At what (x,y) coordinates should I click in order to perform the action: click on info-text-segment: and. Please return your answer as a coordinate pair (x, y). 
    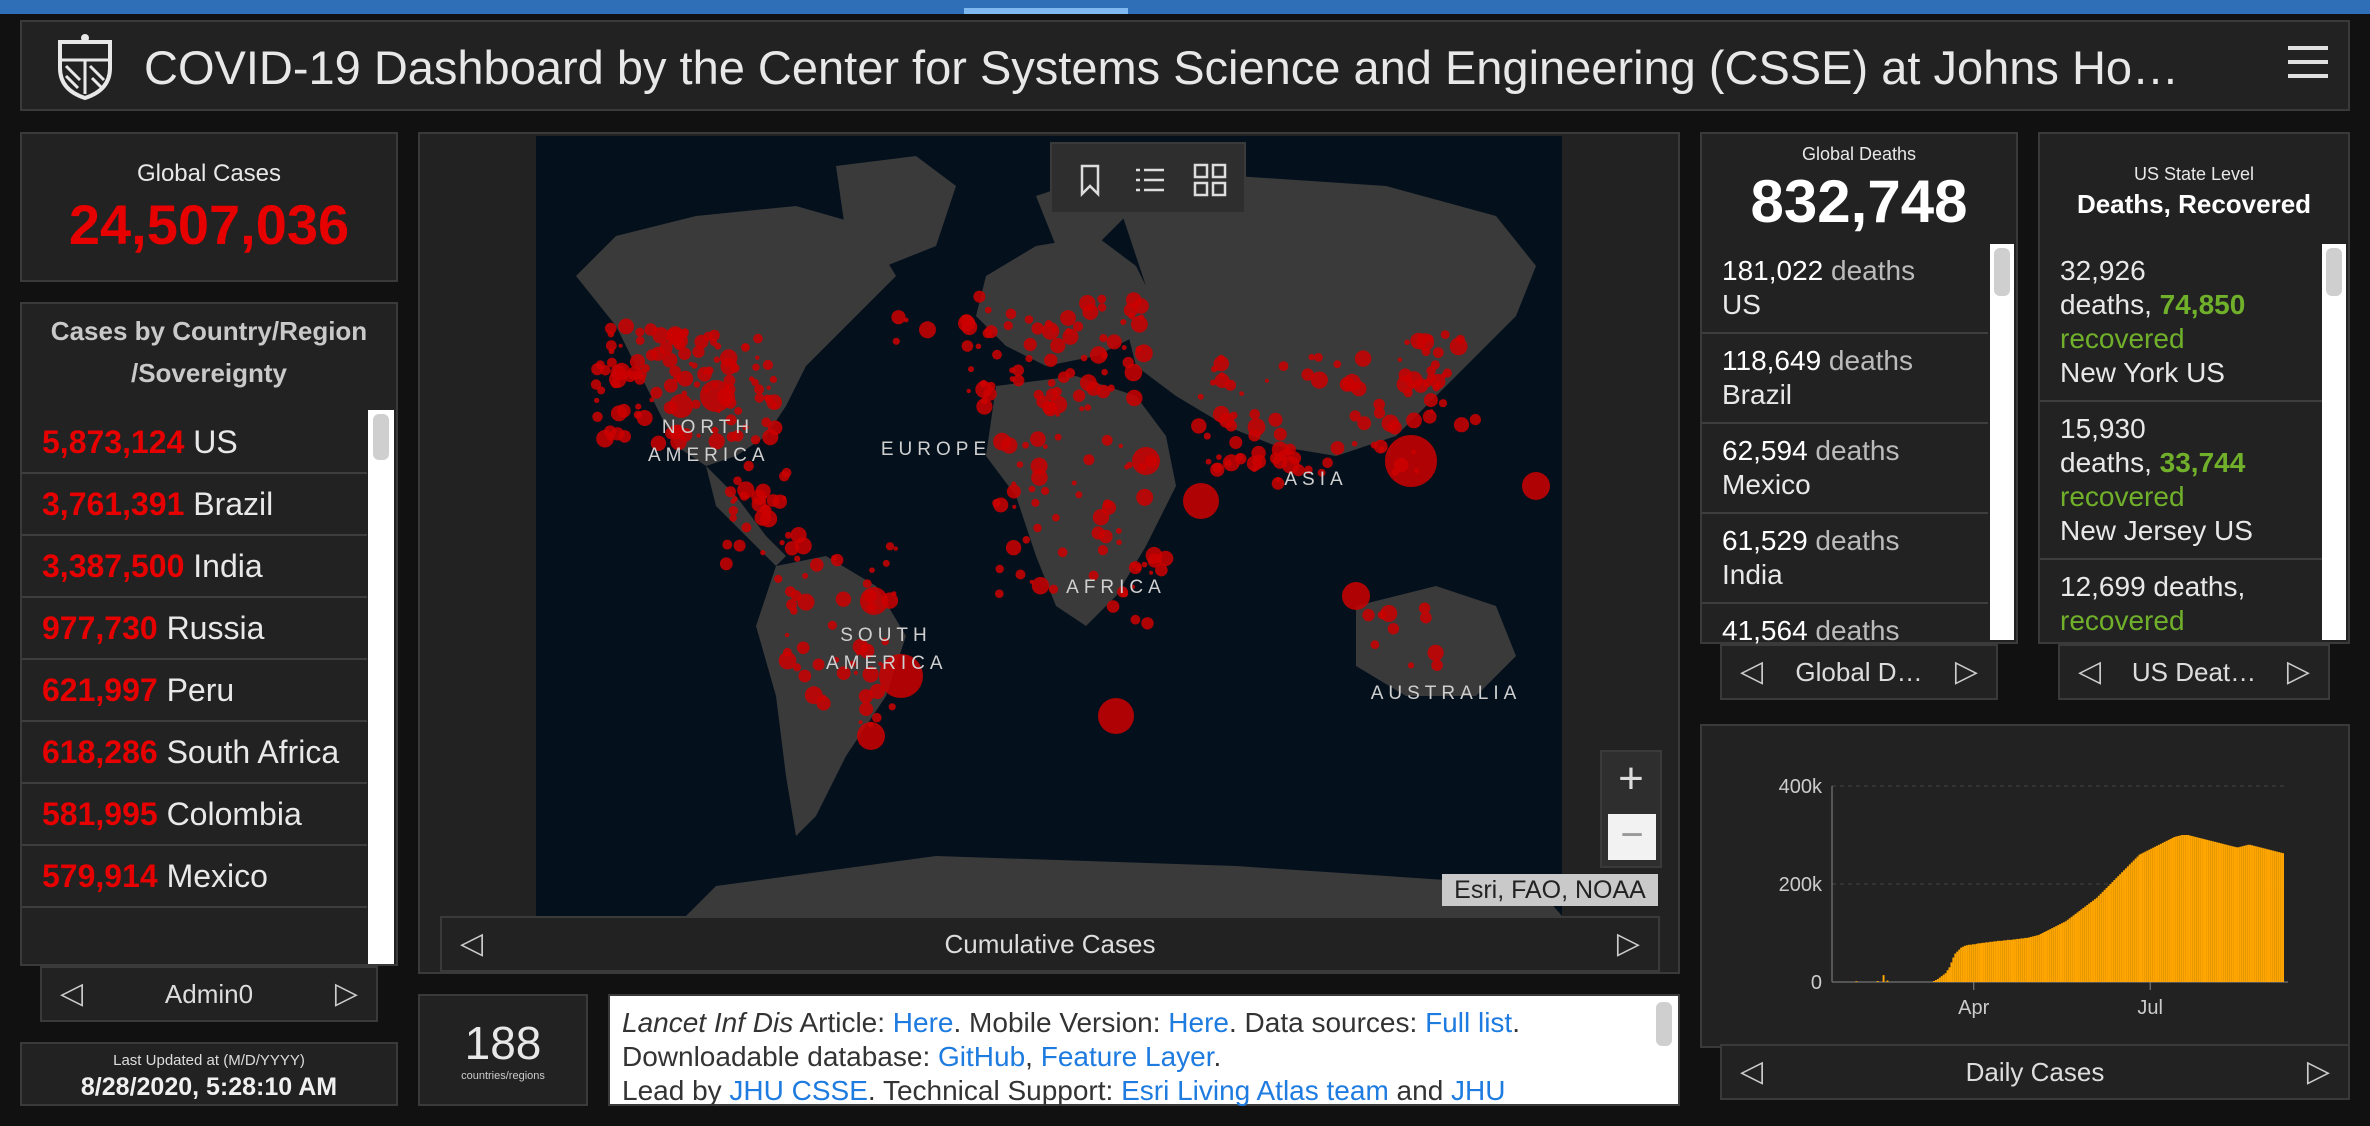
    Looking at the image, I should click on (1420, 1090).